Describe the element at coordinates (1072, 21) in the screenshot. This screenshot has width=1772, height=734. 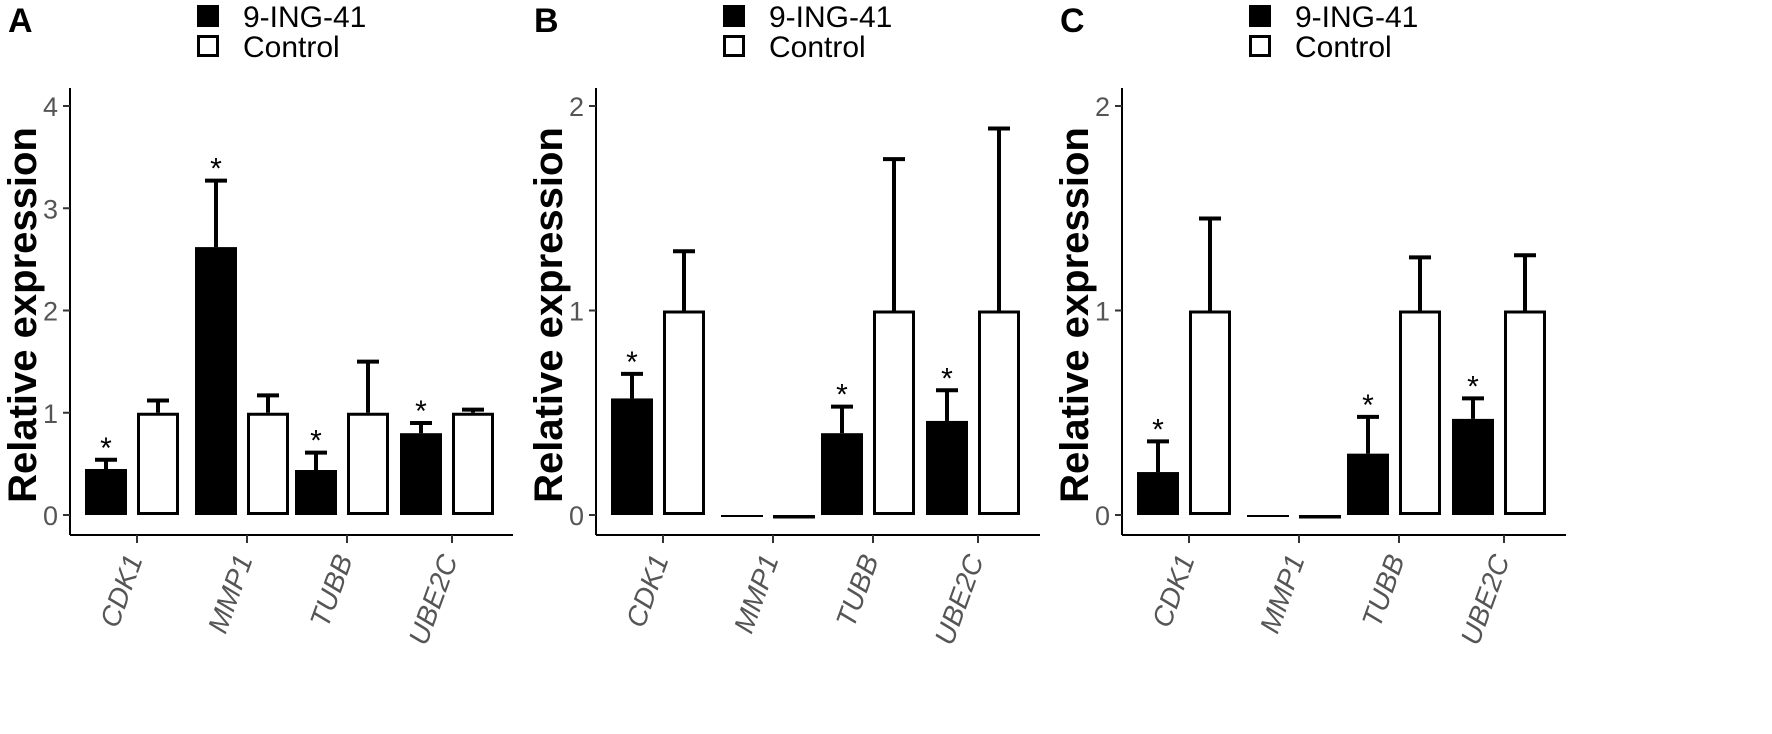
I see `panel-label-c: C` at that location.